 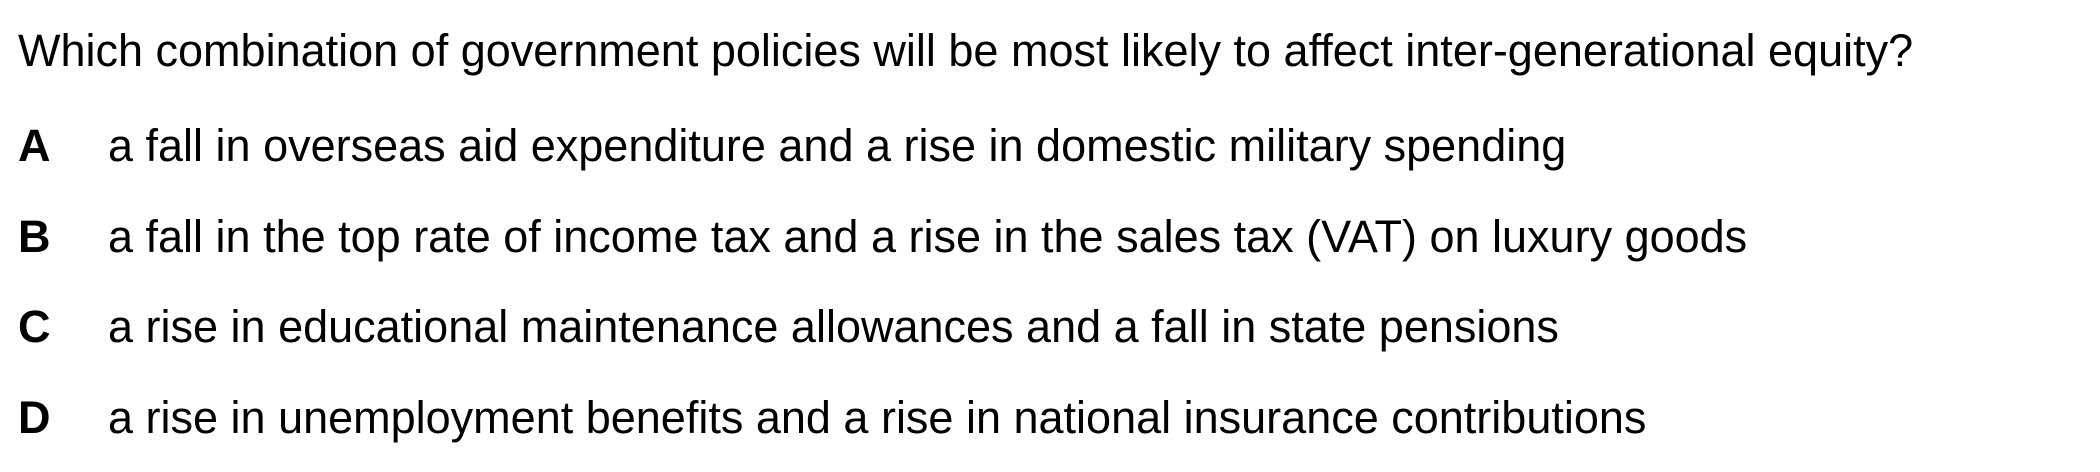 I want to click on option-letter: B, so click(x=34, y=236).